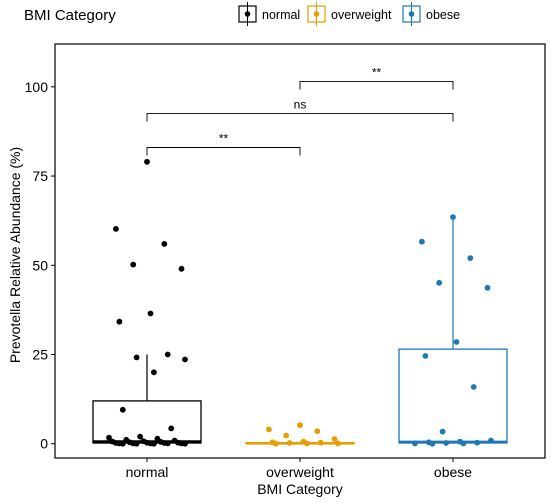 This screenshot has width=550, height=503. Describe the element at coordinates (453, 396) in the screenshot. I see `box-body` at that location.